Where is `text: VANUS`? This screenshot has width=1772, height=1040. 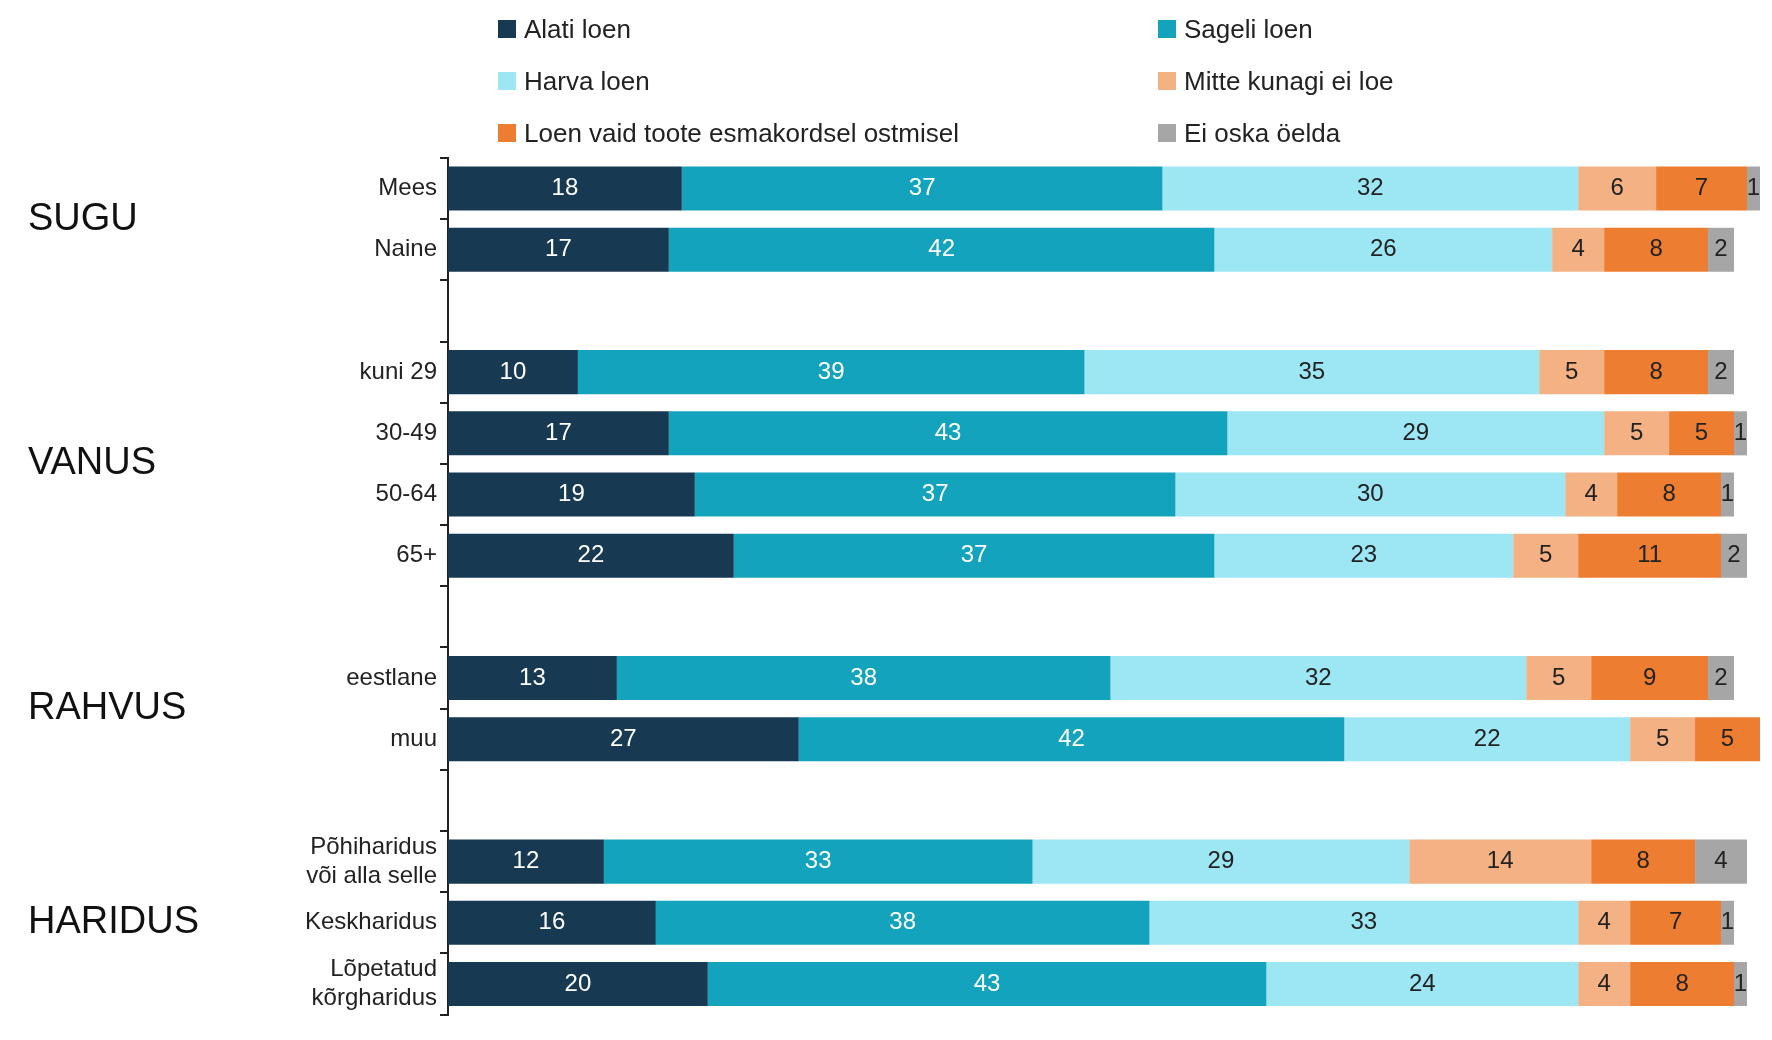
text: VANUS is located at coordinates (92, 461).